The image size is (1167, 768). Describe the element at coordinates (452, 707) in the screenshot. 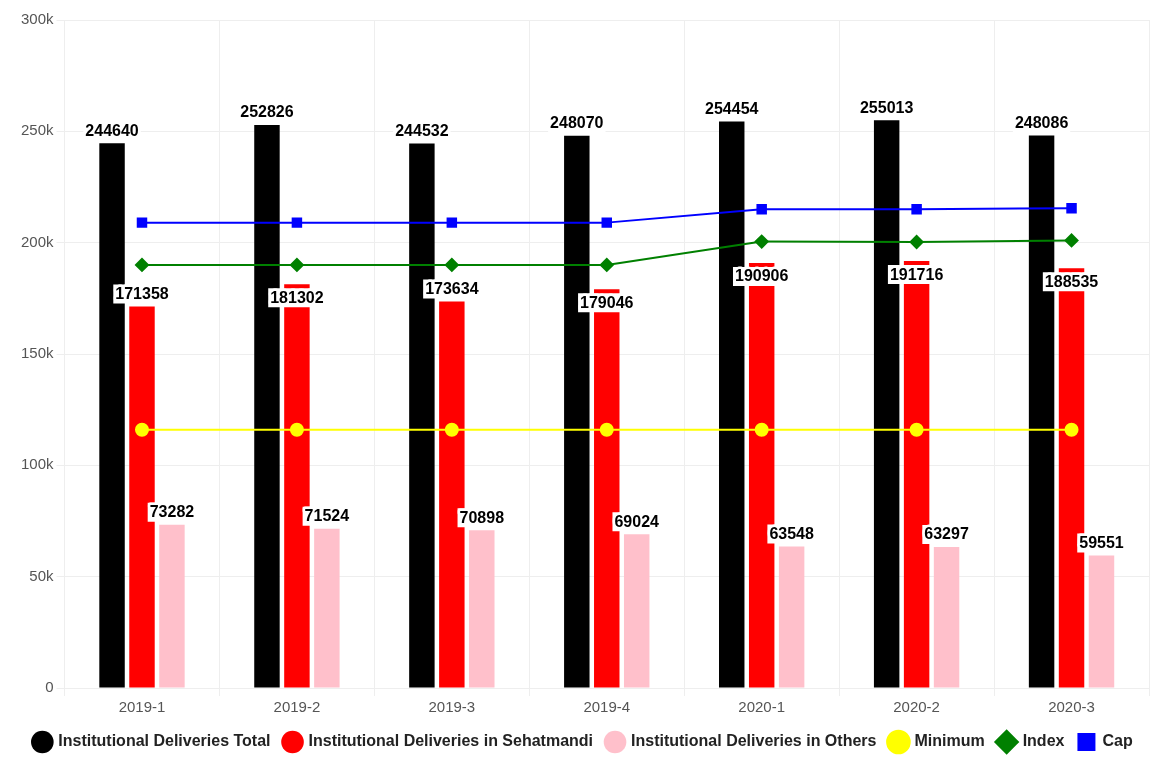

I see `x-tick-label: 2019-3` at that location.